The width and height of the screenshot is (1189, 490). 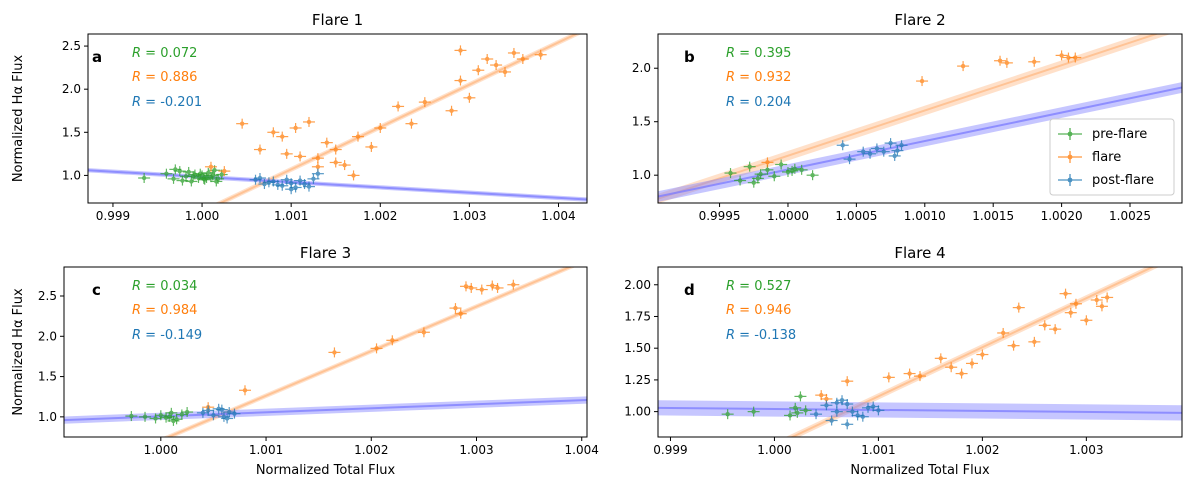 What do you see at coordinates (1130, 216) in the screenshot?
I see `x-tick-label: 1.0025` at bounding box center [1130, 216].